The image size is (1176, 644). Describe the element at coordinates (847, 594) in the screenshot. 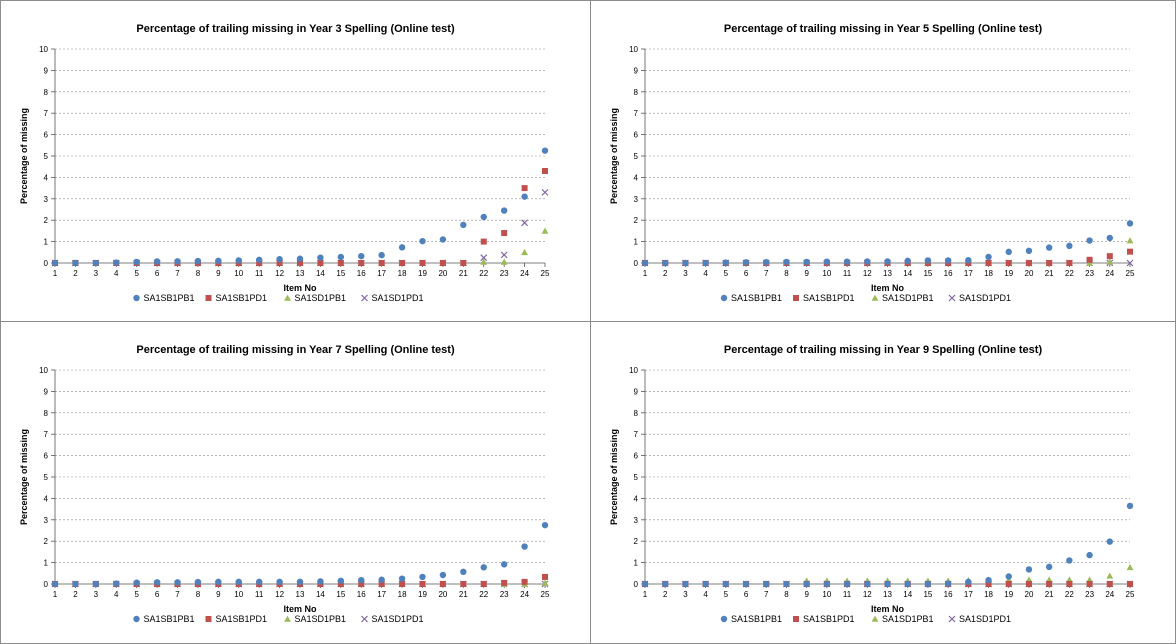

I see `x-tick-label: 11` at that location.